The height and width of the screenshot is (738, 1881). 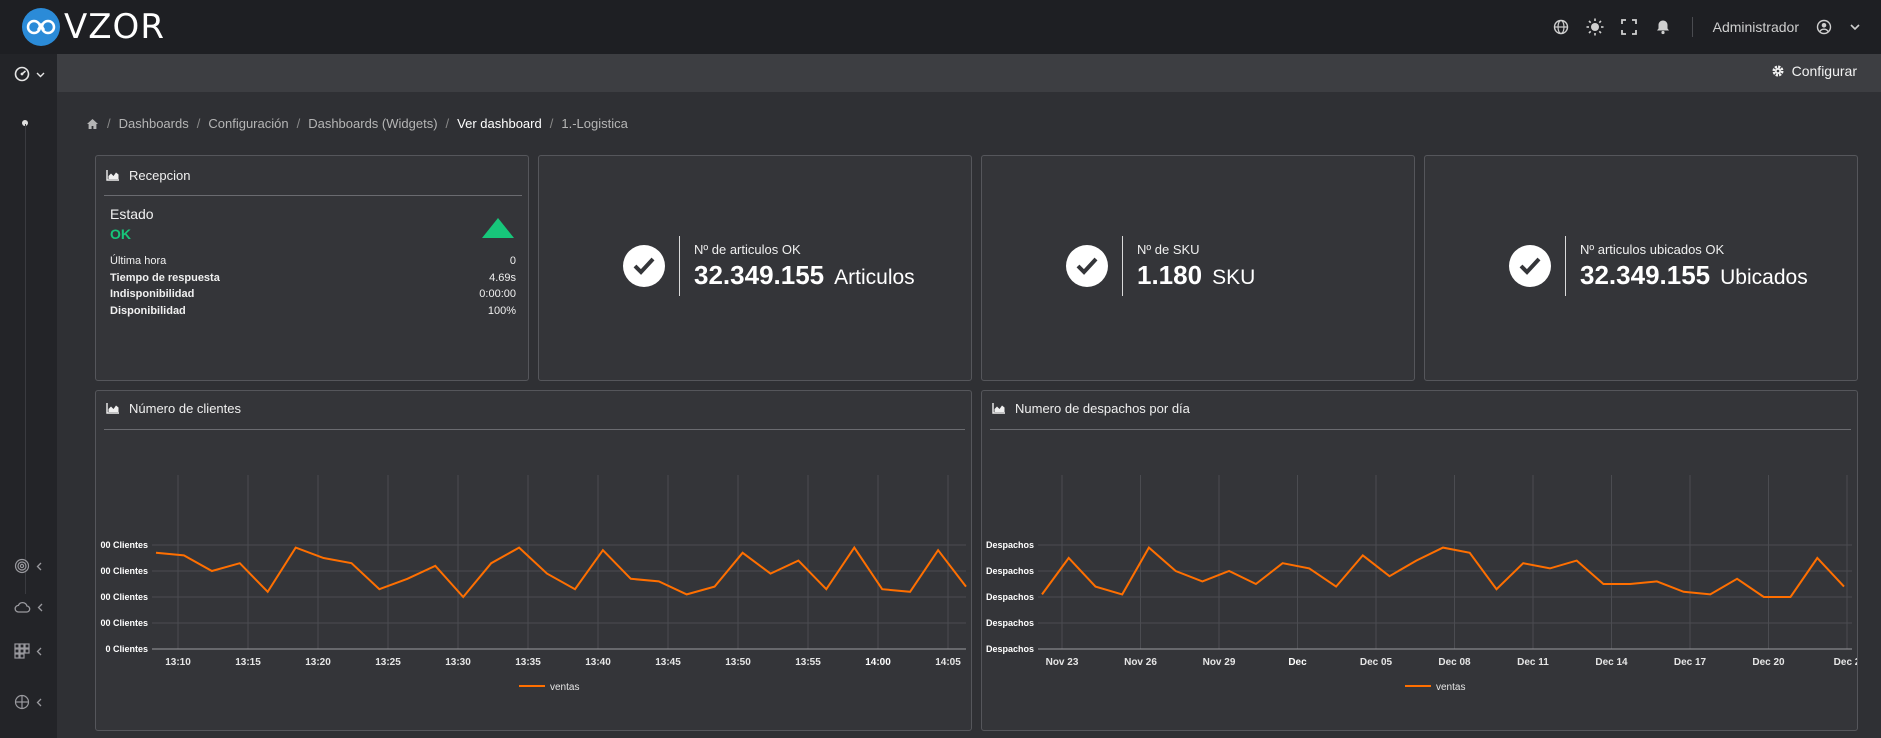 I want to click on sidebar-active-dot, so click(x=25, y=123).